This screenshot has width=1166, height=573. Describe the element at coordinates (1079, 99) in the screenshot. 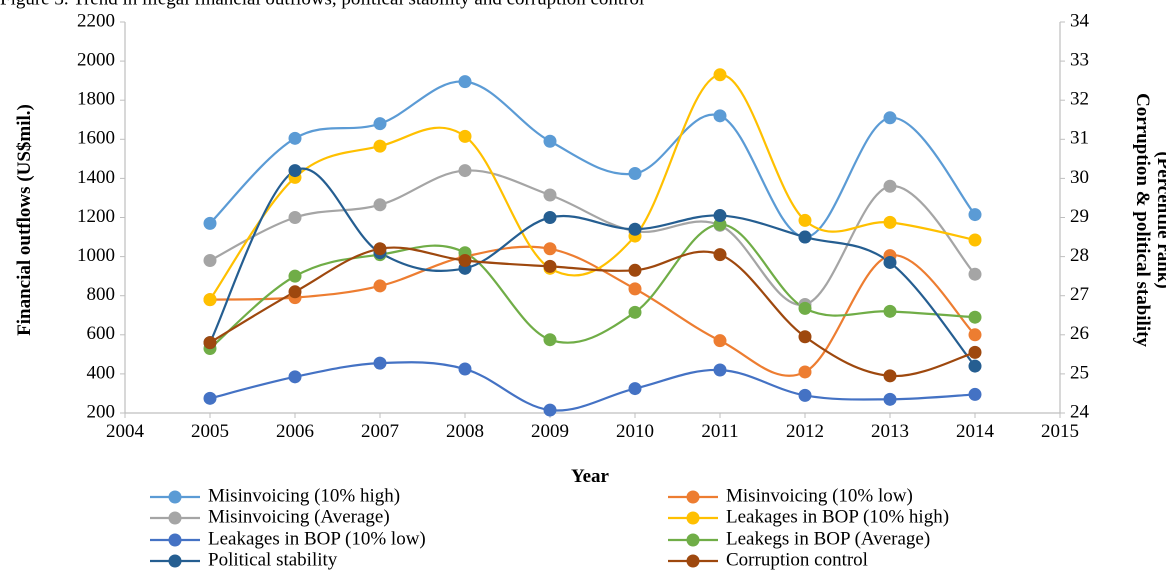

I see `y2-tick-label: 32` at that location.